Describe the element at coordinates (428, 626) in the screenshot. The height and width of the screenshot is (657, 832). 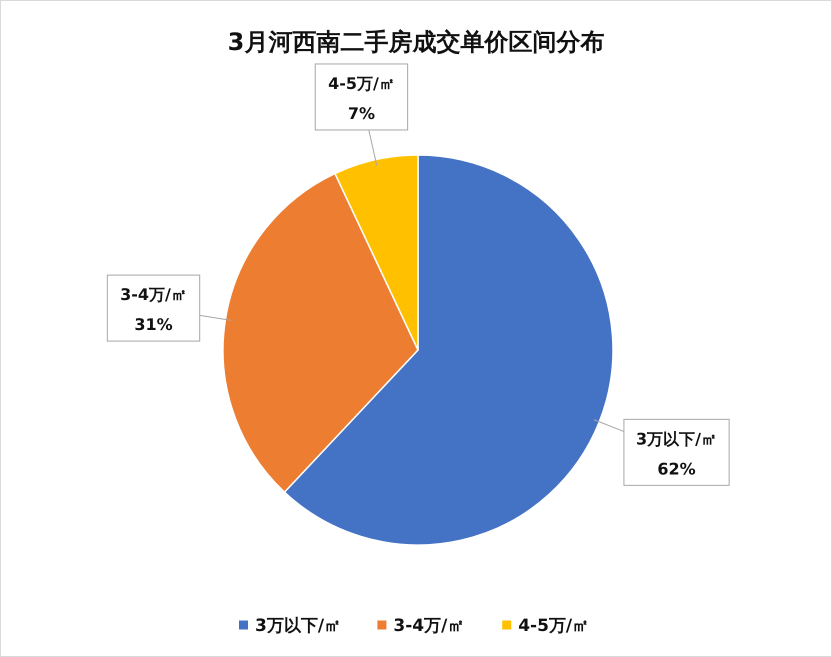
I see `legend-label: 3-4万/㎡` at that location.